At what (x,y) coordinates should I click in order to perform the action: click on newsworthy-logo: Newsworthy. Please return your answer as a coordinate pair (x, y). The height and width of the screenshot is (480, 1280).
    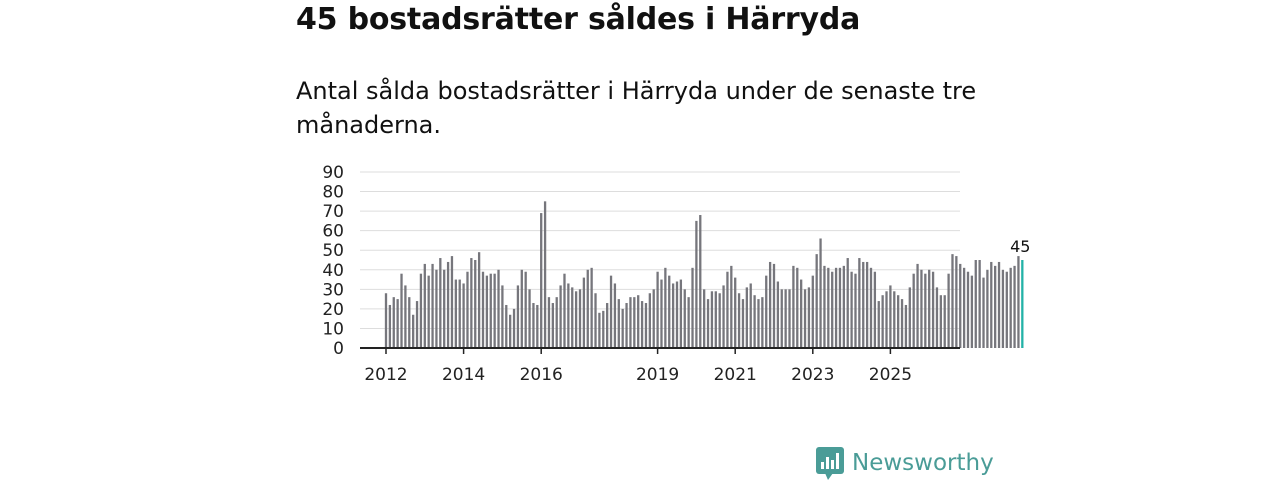
    Looking at the image, I should click on (905, 463).